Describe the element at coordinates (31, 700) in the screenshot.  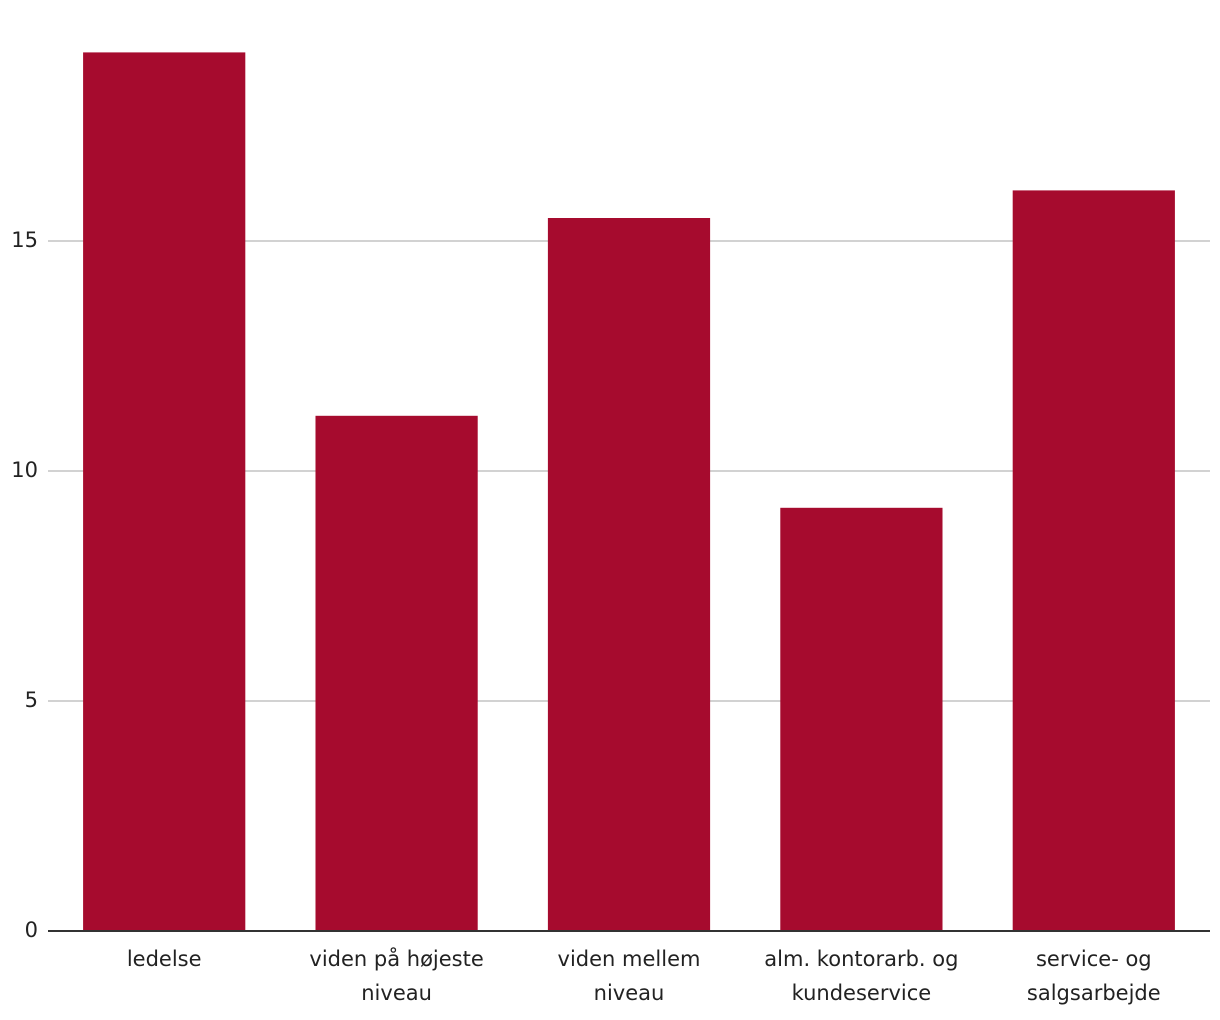
I see `y-tick-label: 5` at that location.